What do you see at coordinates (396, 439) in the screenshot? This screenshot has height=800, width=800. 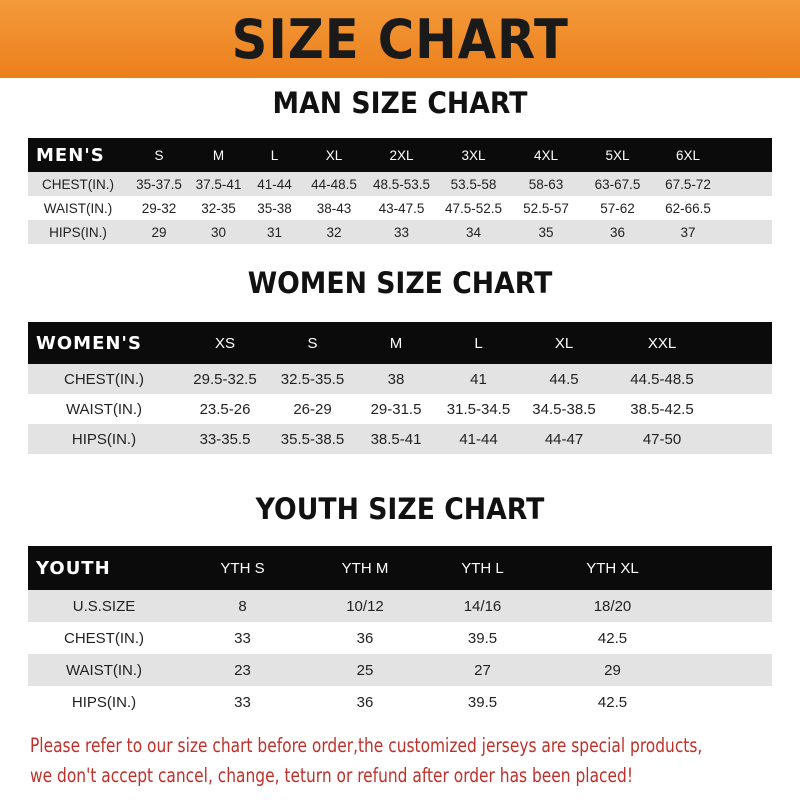 I see `table-cell: 38.5-41` at bounding box center [396, 439].